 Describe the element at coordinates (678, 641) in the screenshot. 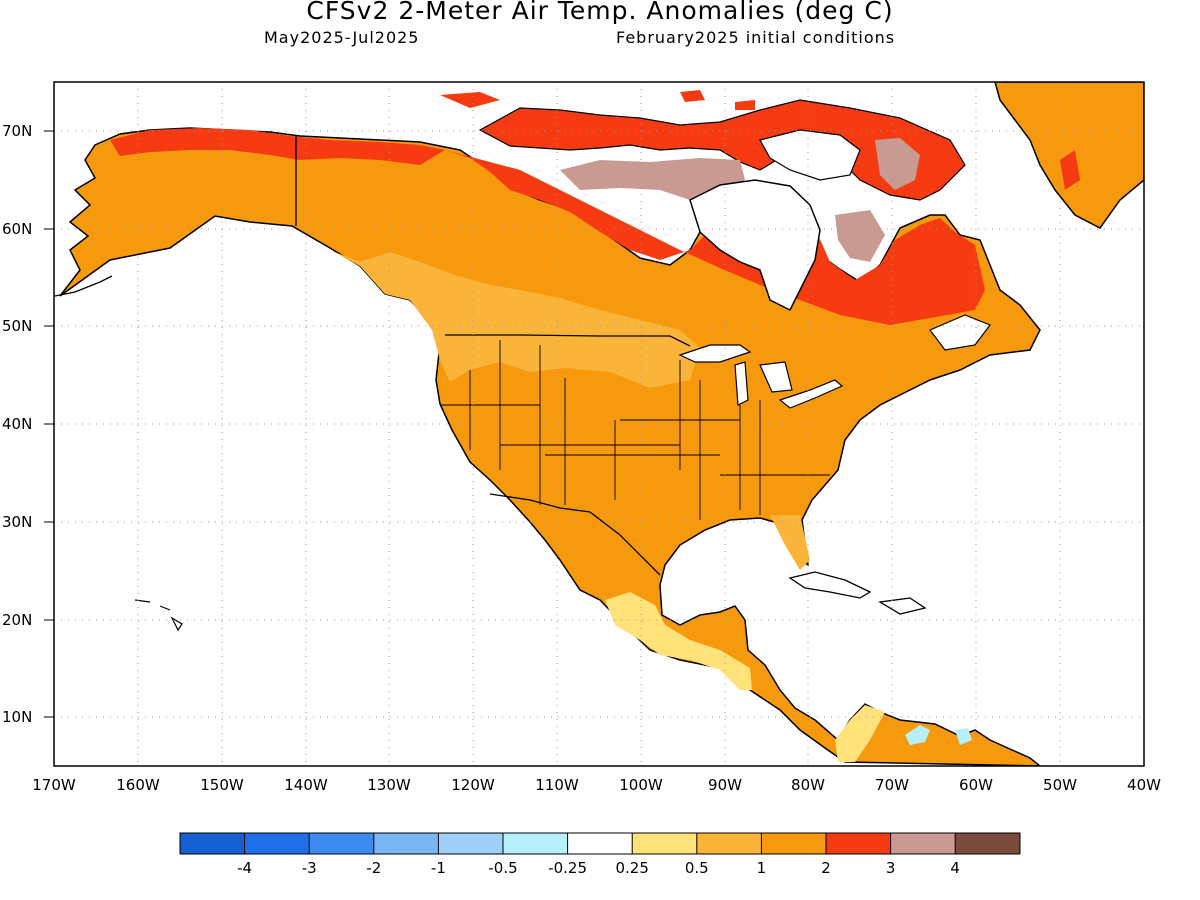

I see `anomaly-central-america-yellow` at that location.